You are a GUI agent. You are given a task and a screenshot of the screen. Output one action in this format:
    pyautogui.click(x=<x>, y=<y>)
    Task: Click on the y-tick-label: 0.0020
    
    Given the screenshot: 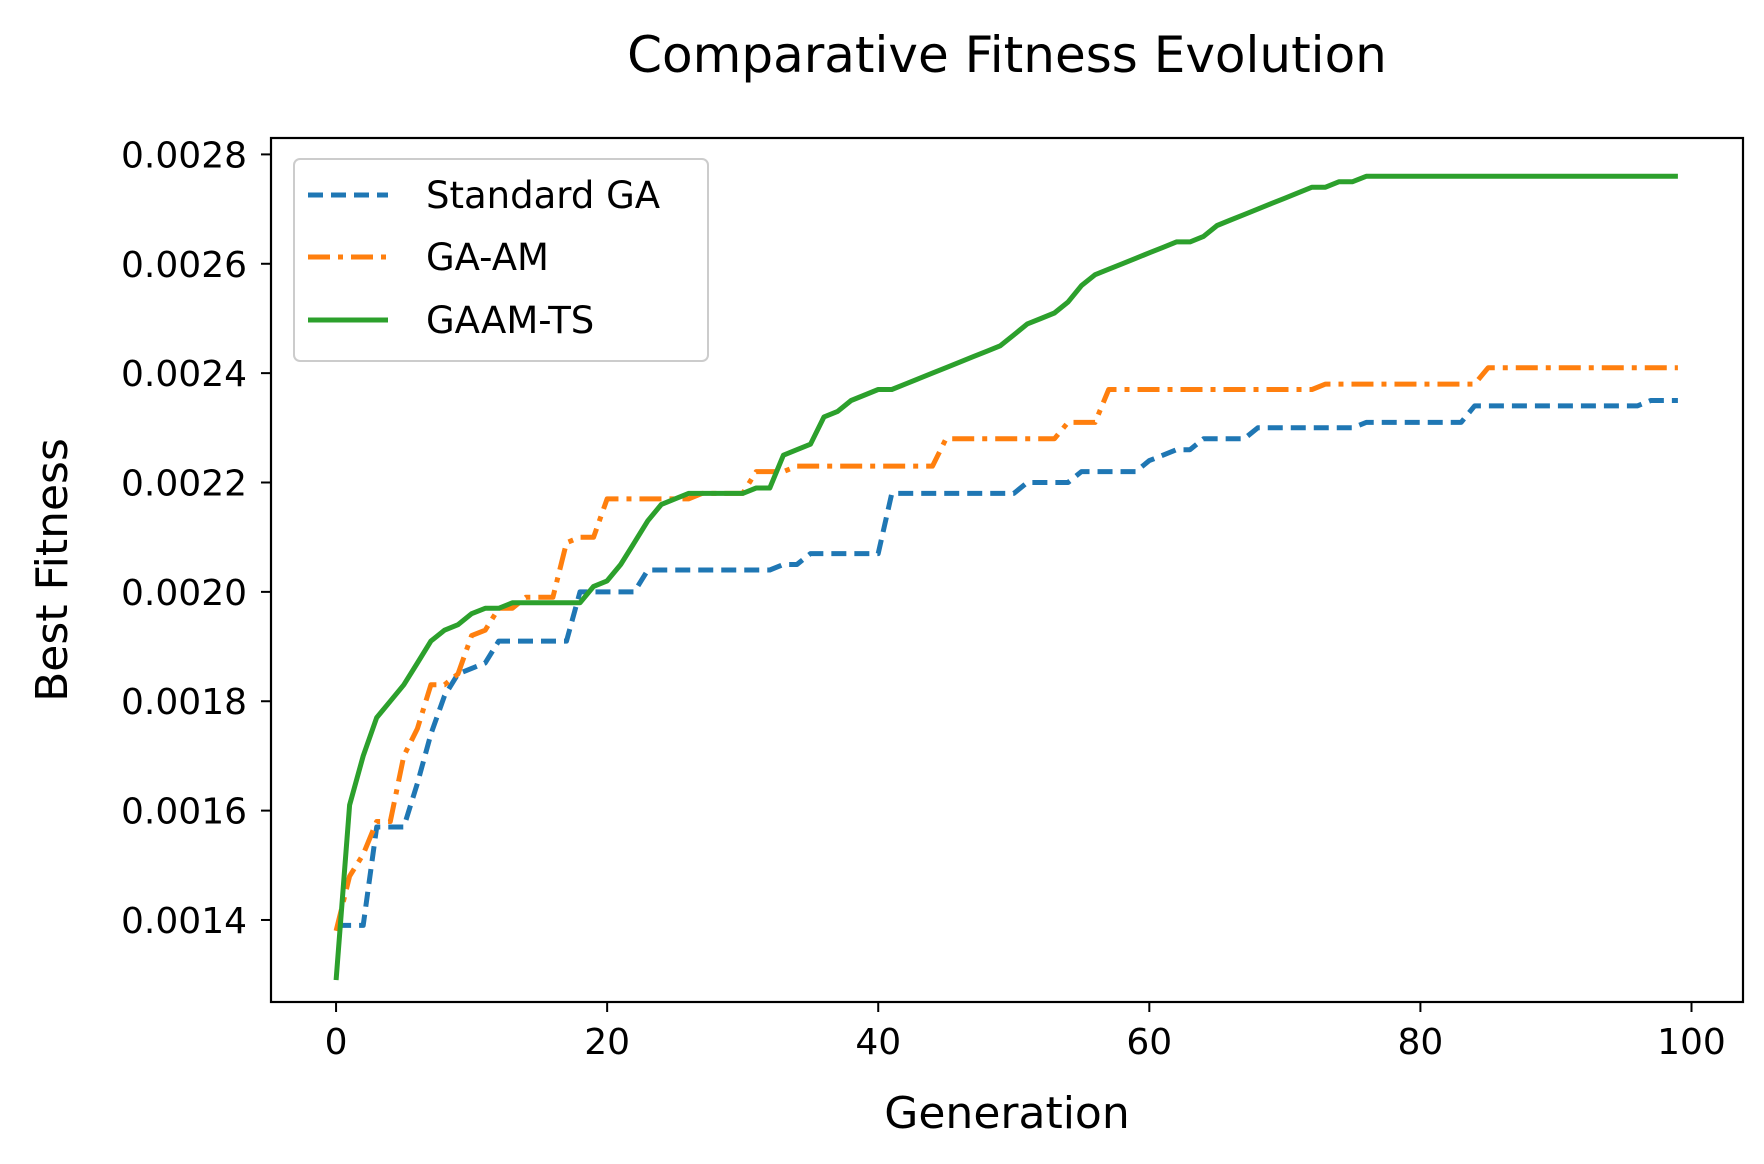 What is the action you would take?
    pyautogui.click(x=184, y=593)
    